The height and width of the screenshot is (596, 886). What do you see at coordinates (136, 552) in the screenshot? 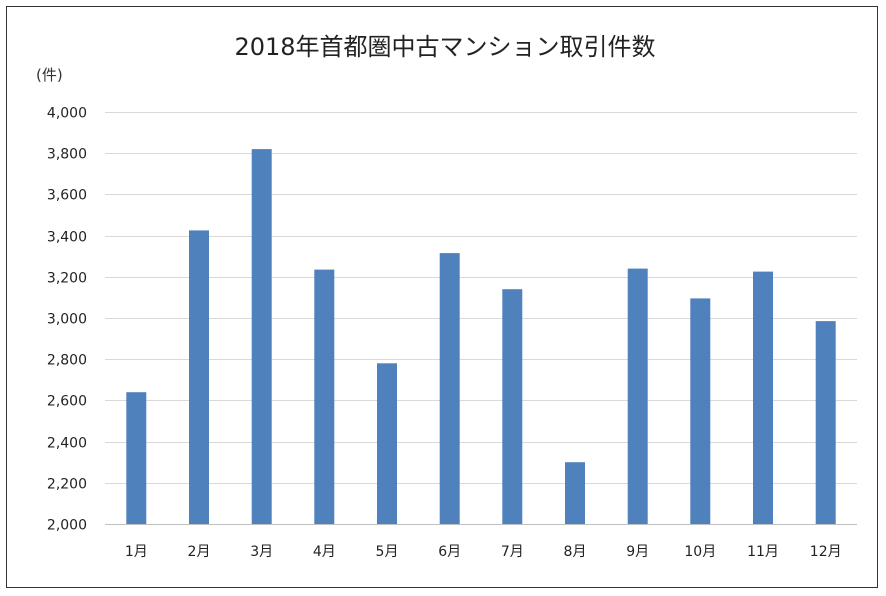
I see `x-tick-label: 1月` at bounding box center [136, 552].